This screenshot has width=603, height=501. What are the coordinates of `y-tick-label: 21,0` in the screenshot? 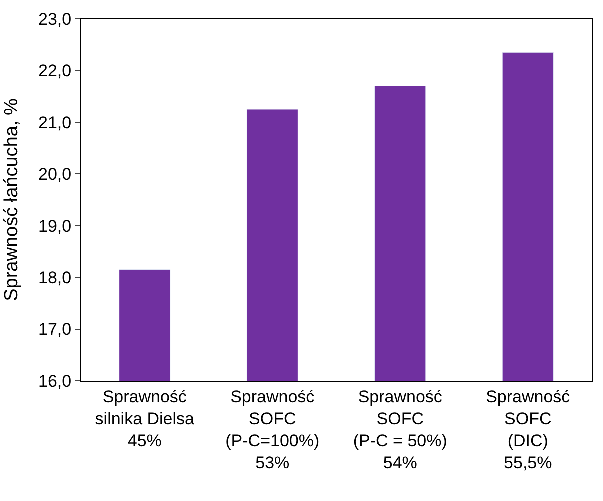 It's located at (55, 122).